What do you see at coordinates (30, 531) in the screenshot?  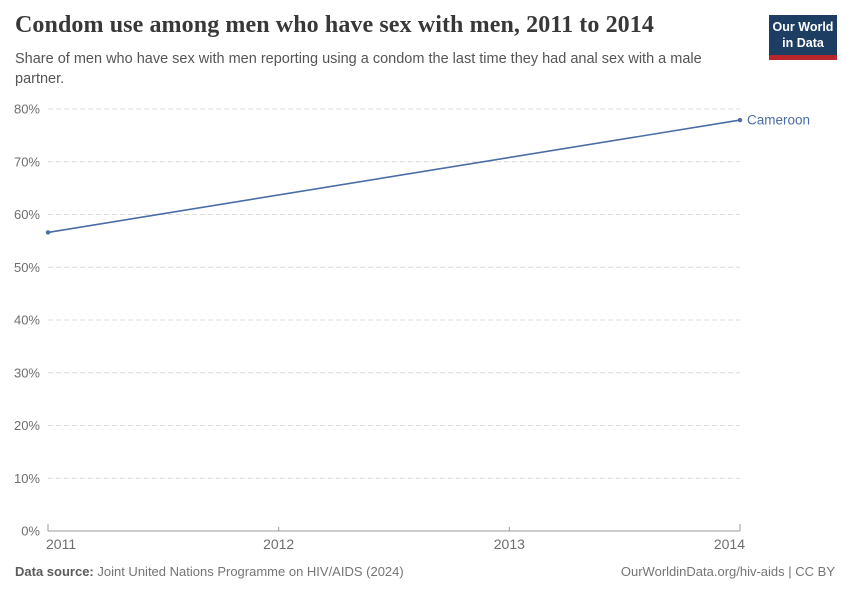 I see `y-axis-tick-label: 0%` at bounding box center [30, 531].